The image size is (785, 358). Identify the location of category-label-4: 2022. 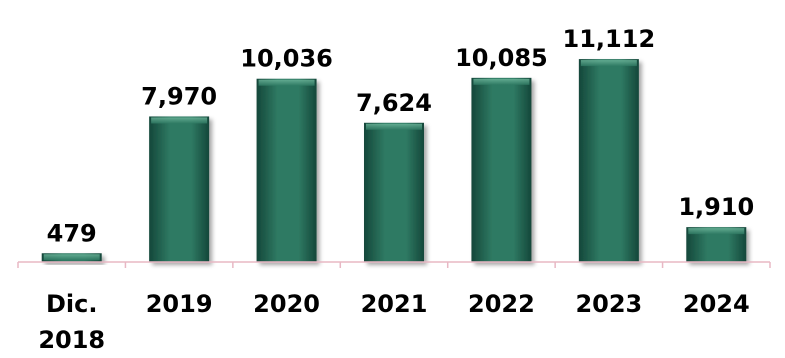
(501, 304).